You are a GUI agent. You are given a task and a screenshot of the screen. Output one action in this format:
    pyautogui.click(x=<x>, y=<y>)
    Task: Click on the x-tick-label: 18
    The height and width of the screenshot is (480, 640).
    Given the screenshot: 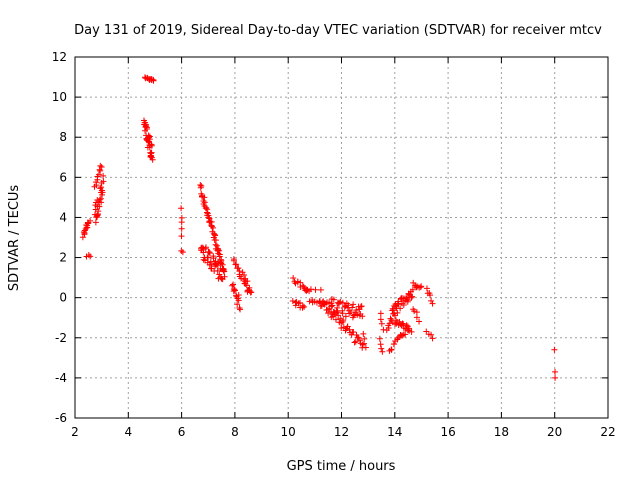 What is the action you would take?
    pyautogui.click(x=501, y=432)
    